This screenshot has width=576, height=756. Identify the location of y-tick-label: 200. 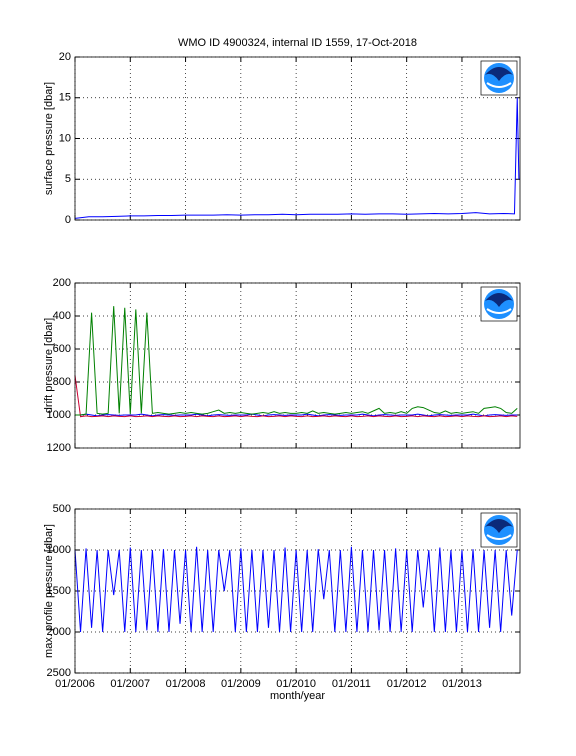
(62, 283).